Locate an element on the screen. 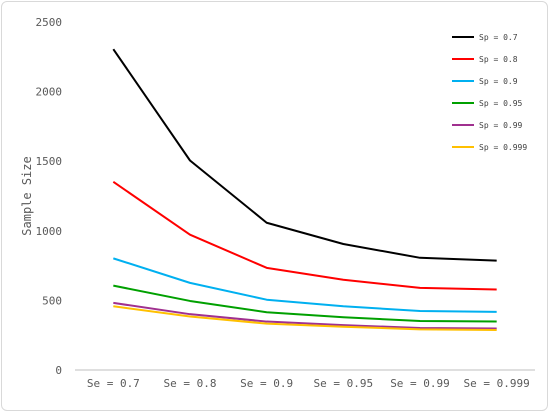 The width and height of the screenshot is (550, 413). y-tick-label: 0 is located at coordinates (58, 370).